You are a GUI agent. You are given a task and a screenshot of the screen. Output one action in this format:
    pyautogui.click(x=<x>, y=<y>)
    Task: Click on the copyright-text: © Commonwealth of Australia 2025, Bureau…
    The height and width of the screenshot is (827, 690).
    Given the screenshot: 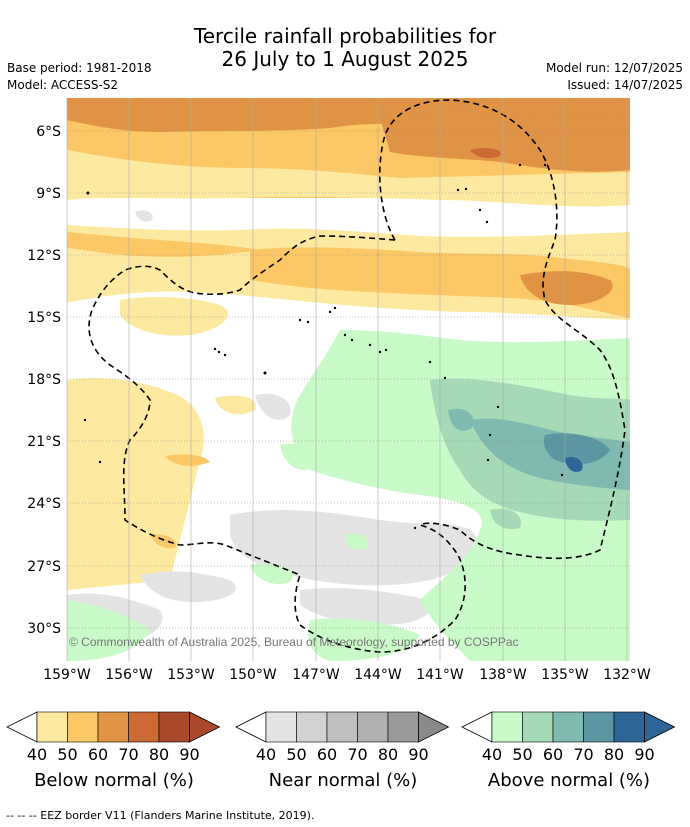 What is the action you would take?
    pyautogui.click(x=294, y=642)
    